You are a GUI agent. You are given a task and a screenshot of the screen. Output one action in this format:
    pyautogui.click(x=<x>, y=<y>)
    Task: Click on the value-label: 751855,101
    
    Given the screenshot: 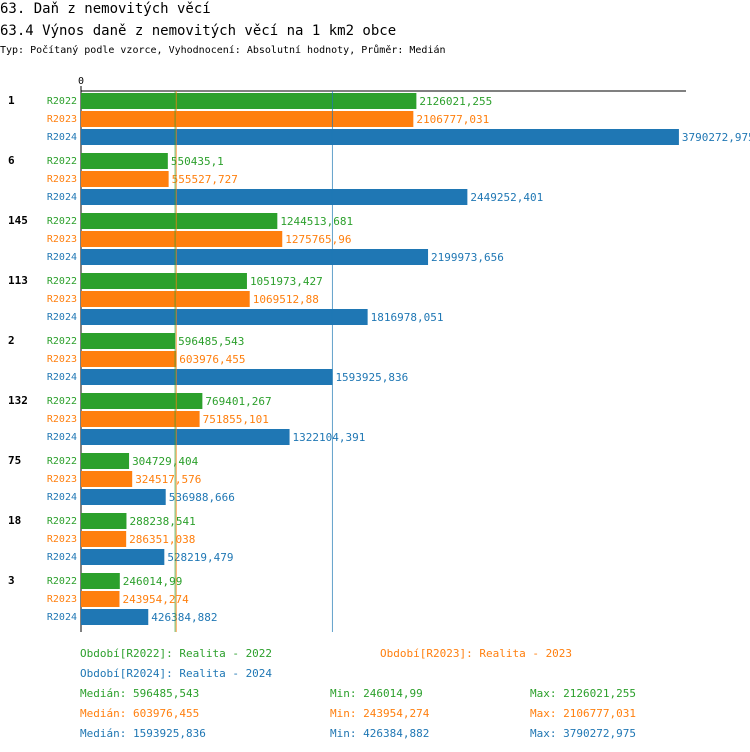 What is the action you would take?
    pyautogui.click(x=236, y=419)
    